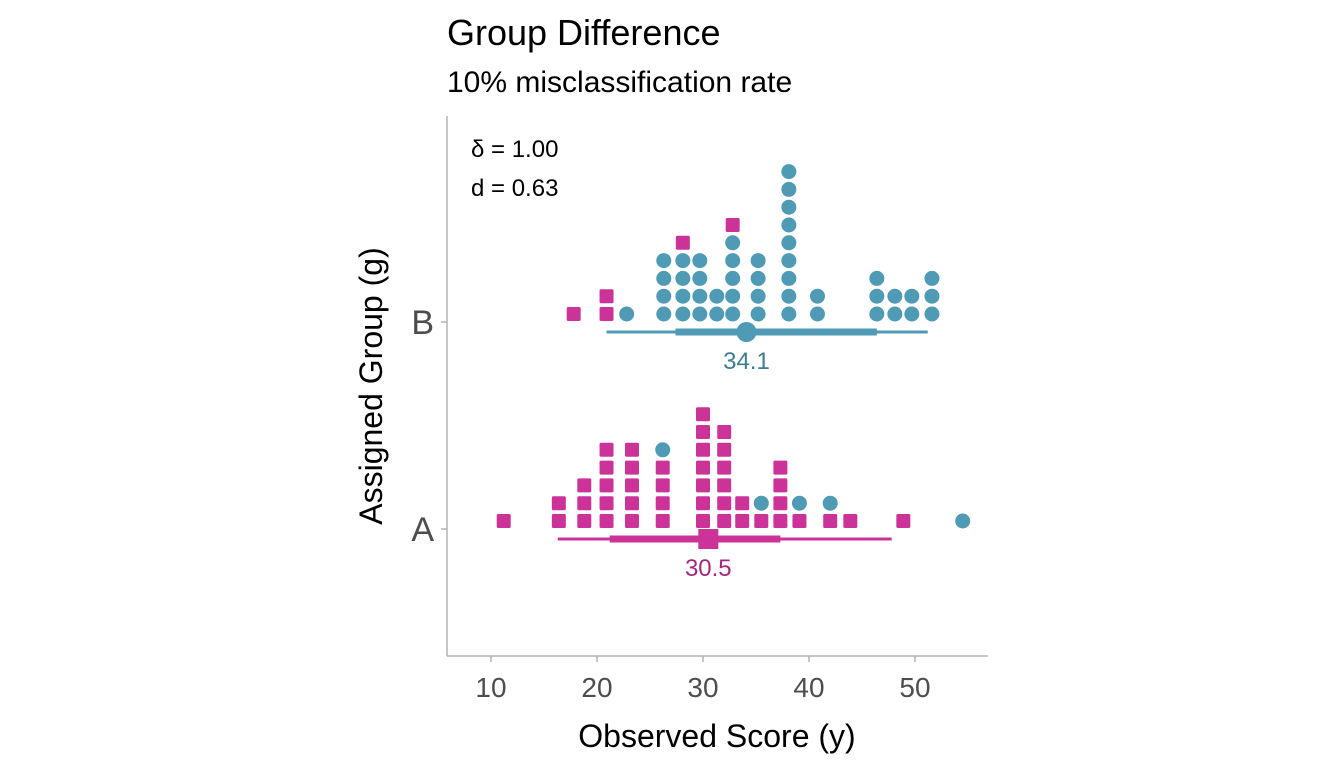 This screenshot has width=1344, height=768. I want to click on x-tick-label: 10, so click(490, 687).